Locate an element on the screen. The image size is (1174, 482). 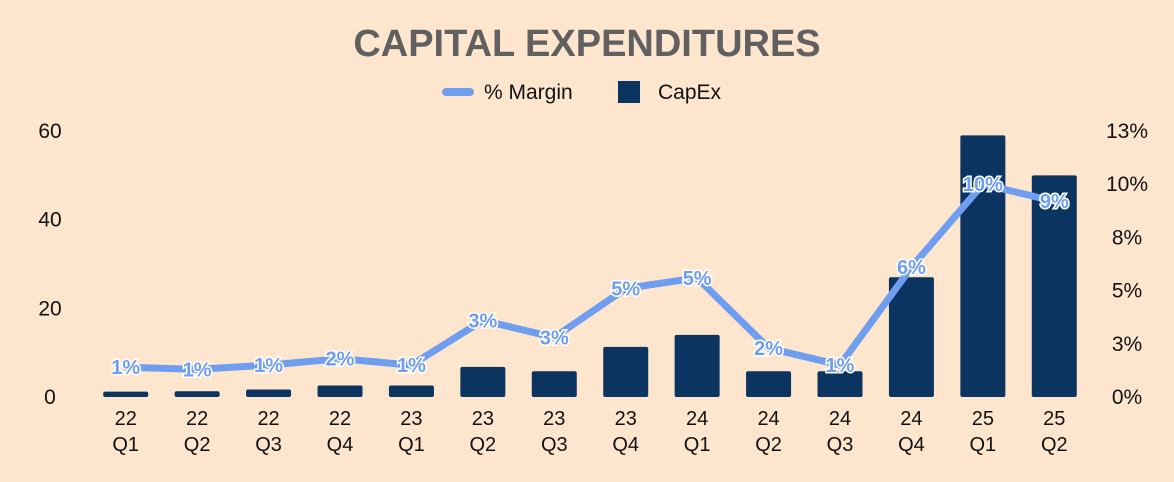
chart-title: CAPITAL EXPENDITURES is located at coordinates (586, 44).